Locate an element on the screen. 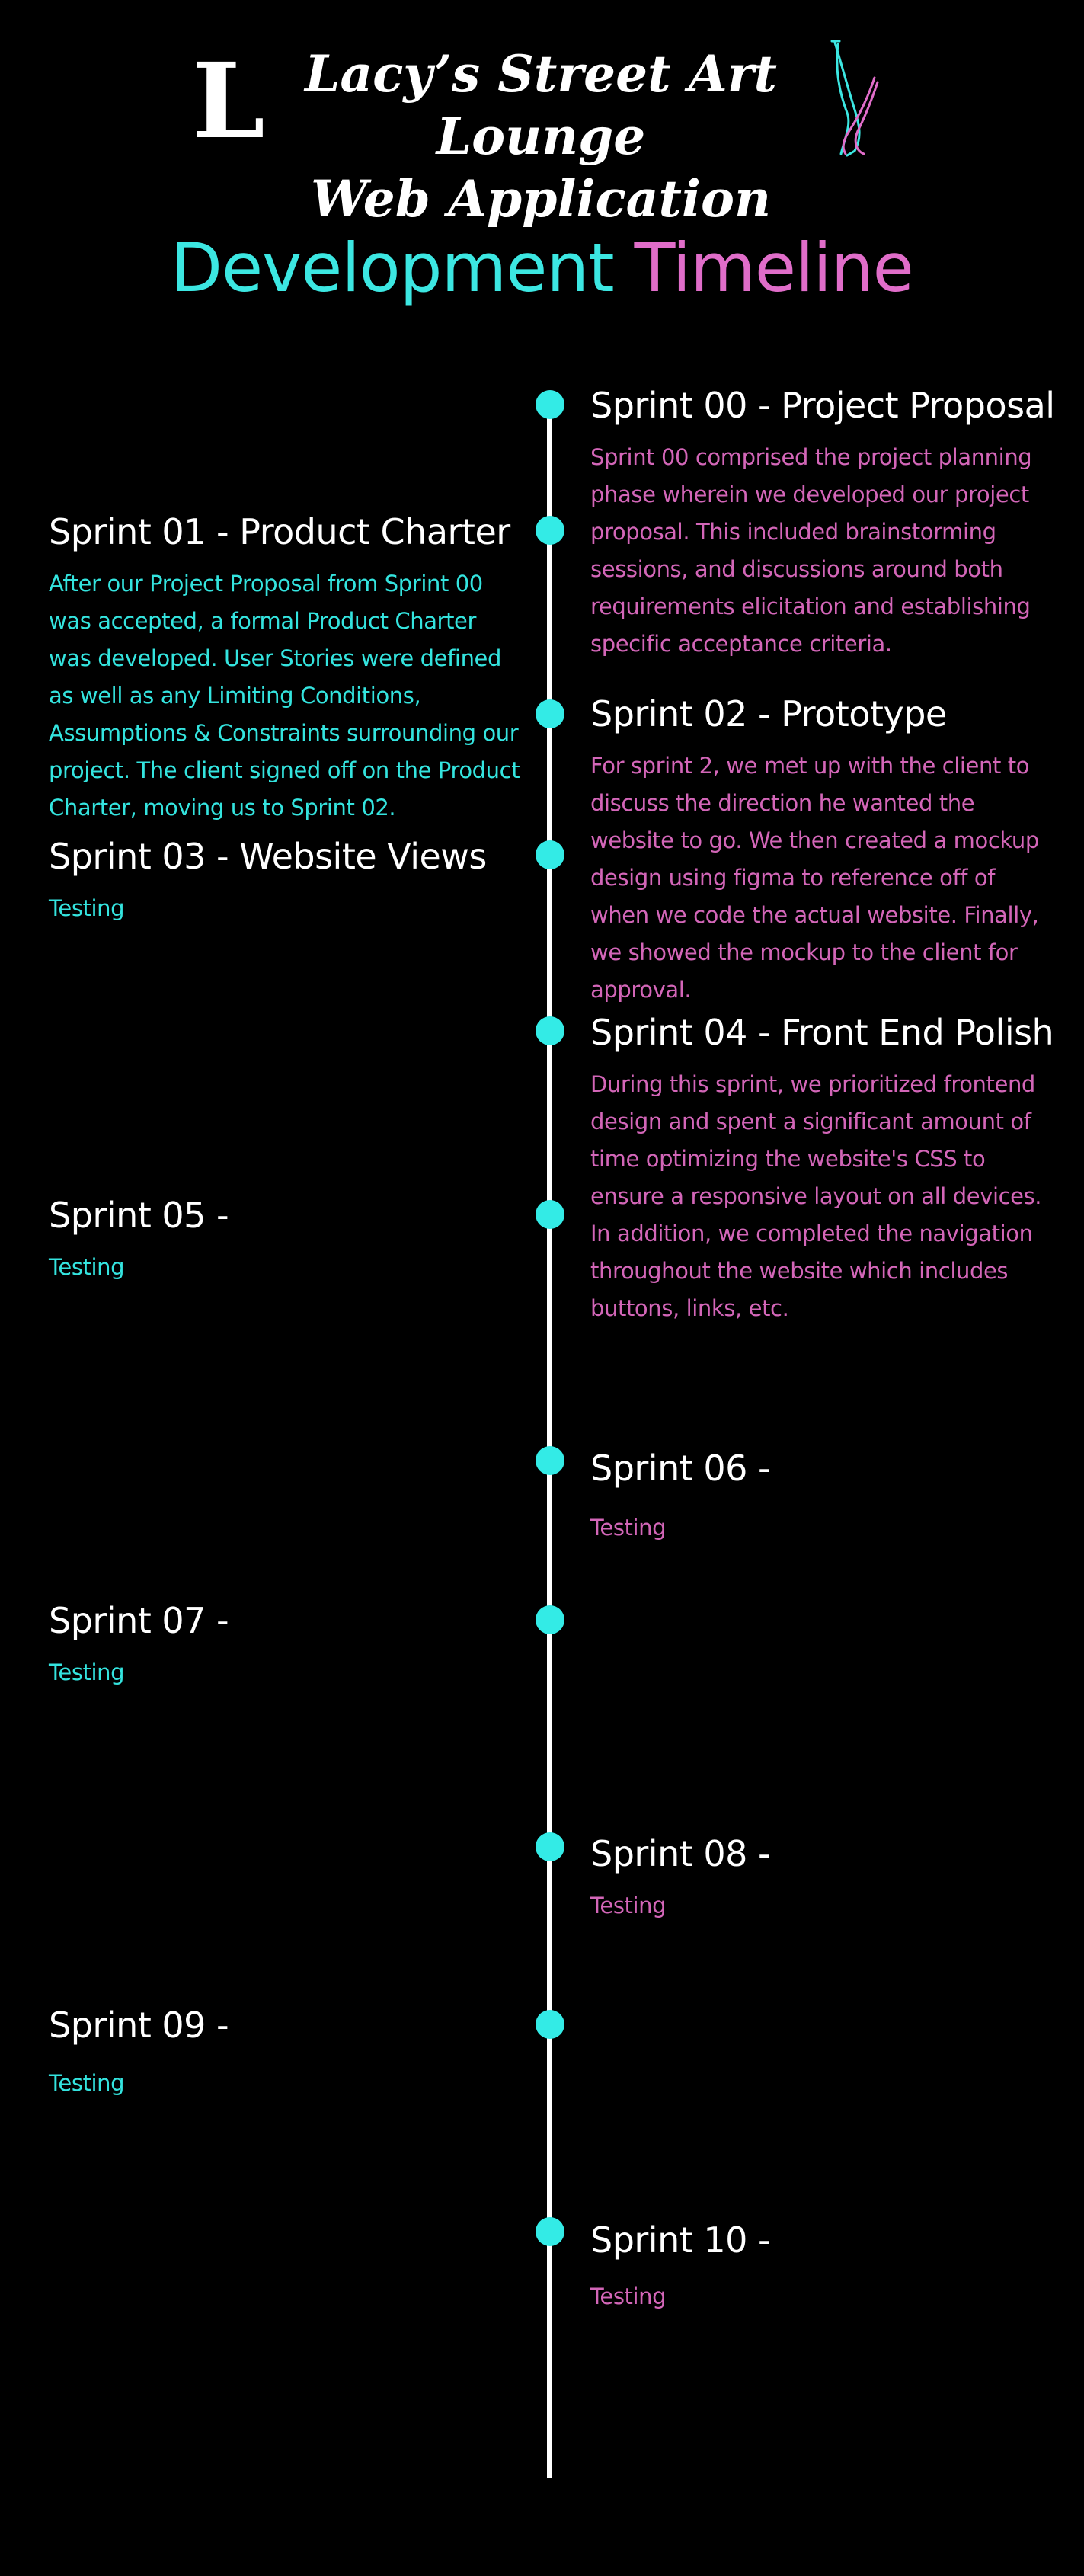 The image size is (1084, 2576). sprint-title: Sprint 03 - Website Views is located at coordinates (268, 856).